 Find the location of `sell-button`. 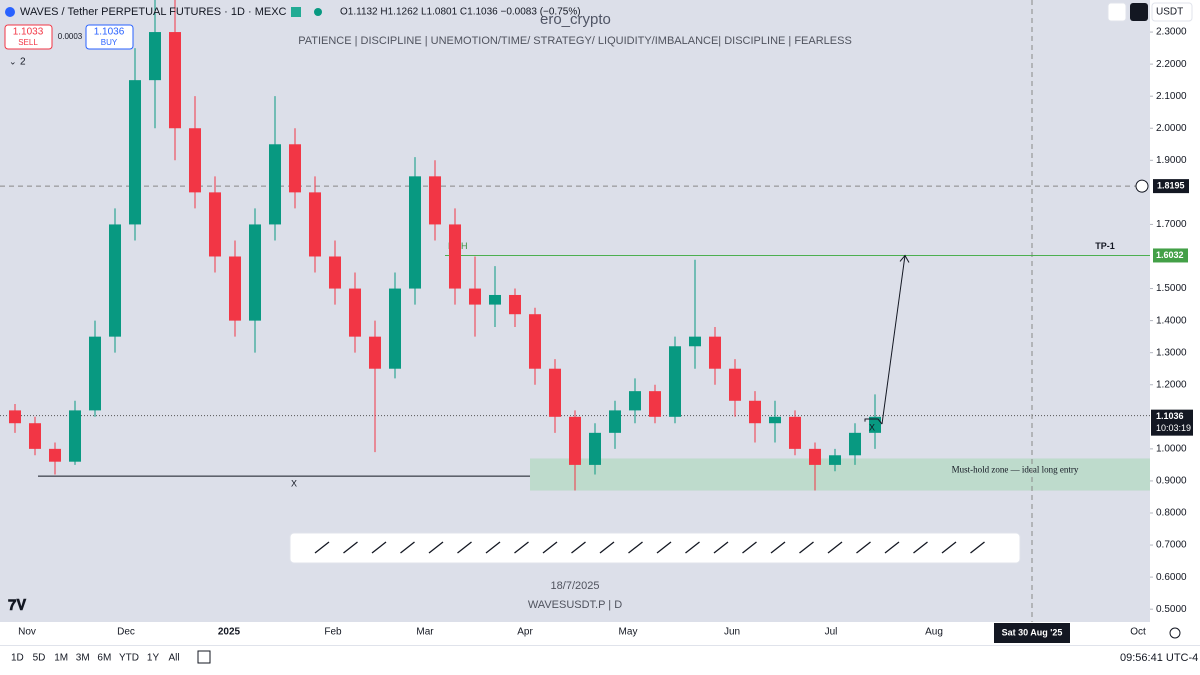

sell-button is located at coordinates (28, 37).